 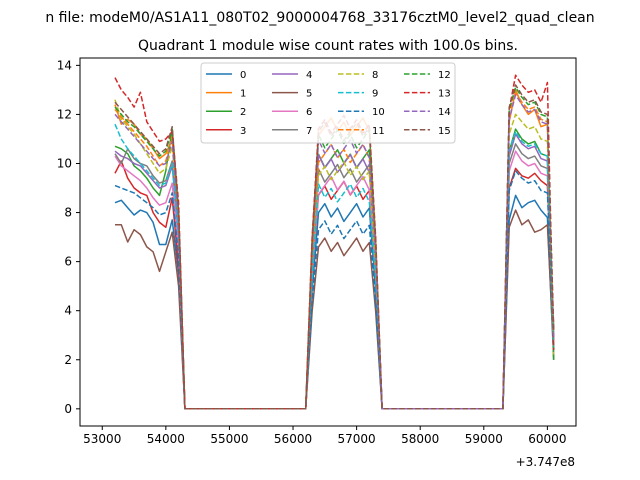 I want to click on x-tick-label: 54000, so click(x=166, y=439).